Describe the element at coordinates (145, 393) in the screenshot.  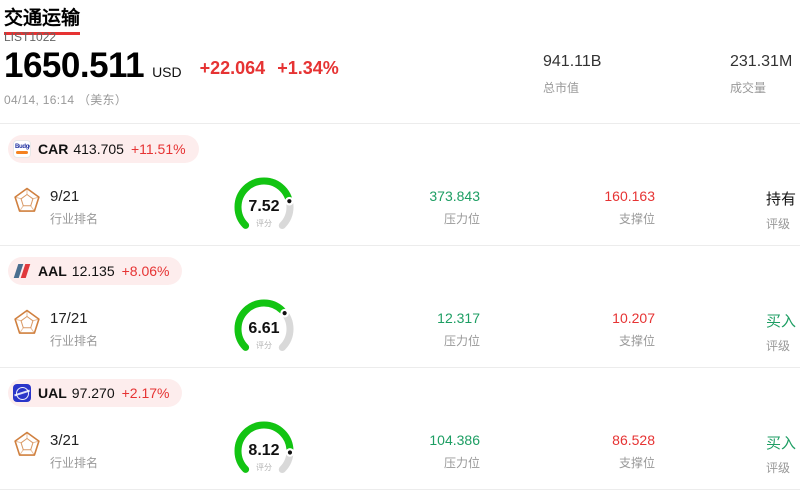
I see `stock-change-percent: +2.17%` at that location.